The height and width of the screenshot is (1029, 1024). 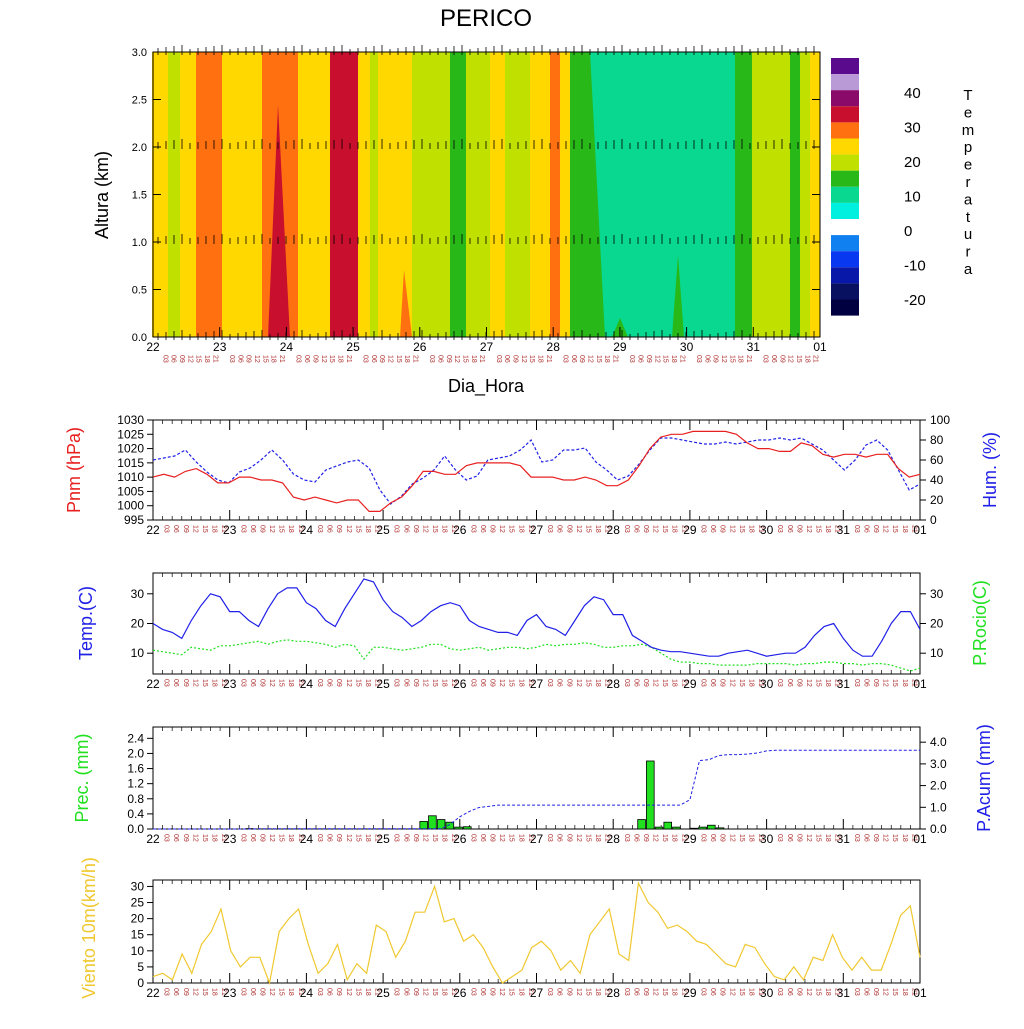 What do you see at coordinates (937, 594) in the screenshot?
I see `y-tick-label-right: 30` at bounding box center [937, 594].